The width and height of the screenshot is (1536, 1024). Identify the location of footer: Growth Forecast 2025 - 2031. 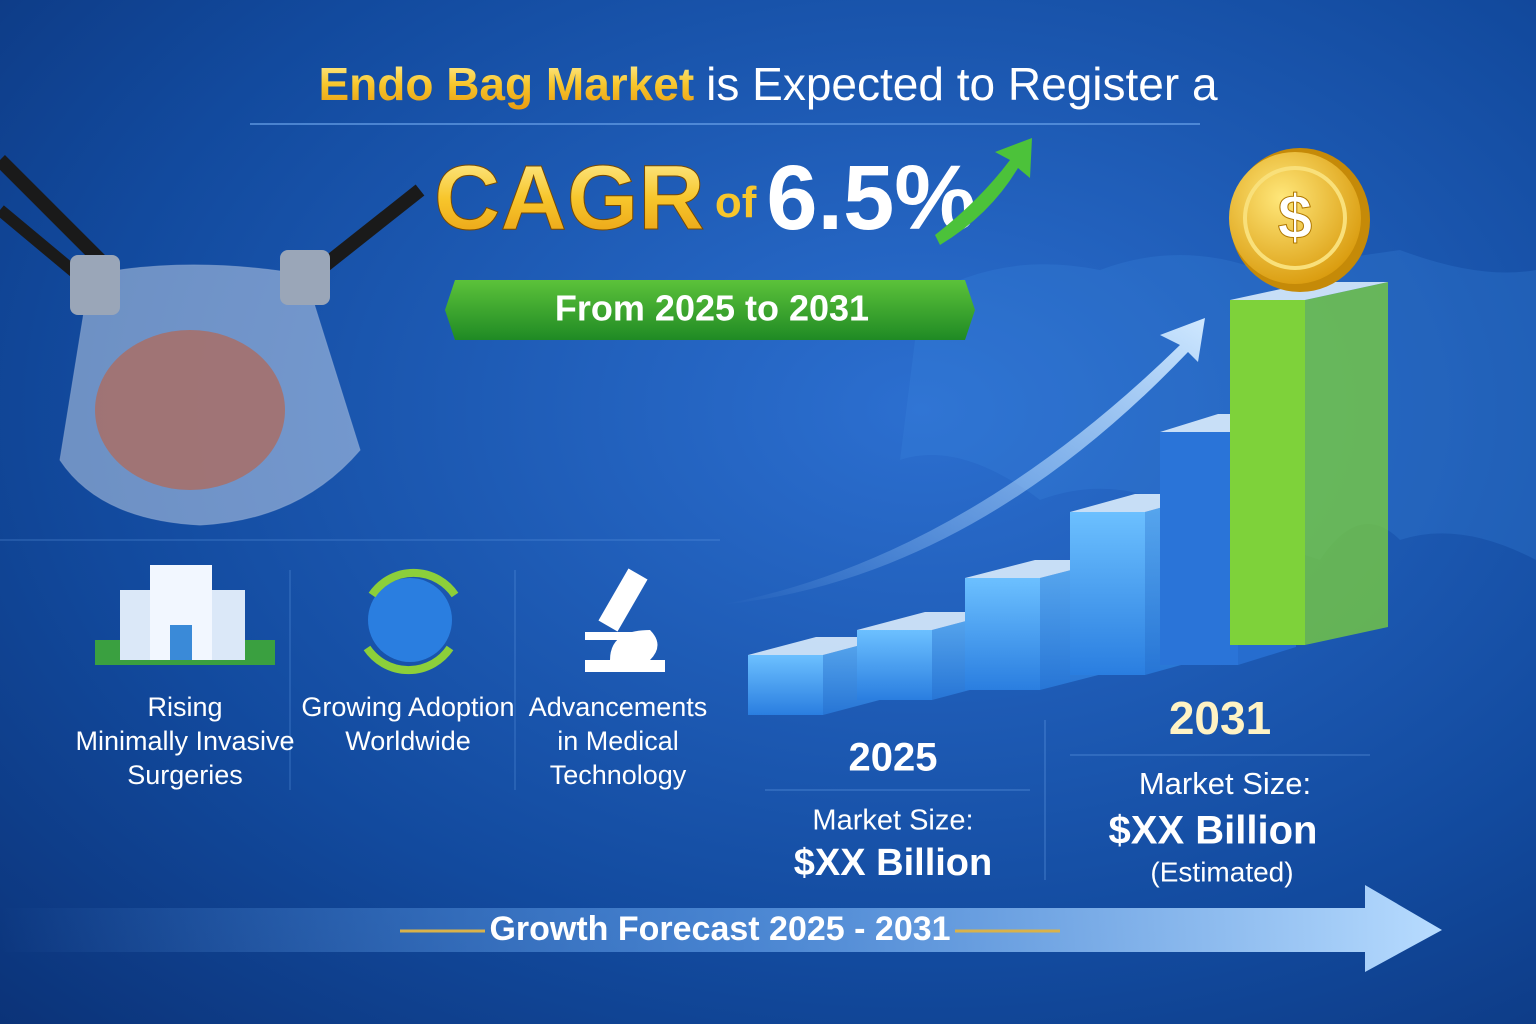
(719, 929).